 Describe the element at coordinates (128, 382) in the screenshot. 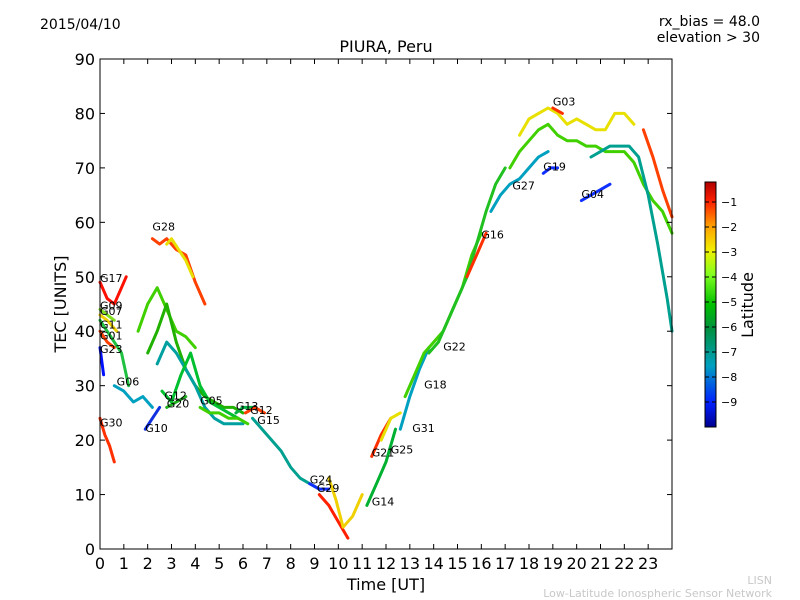

I see `sat-label-g06: G06` at that location.